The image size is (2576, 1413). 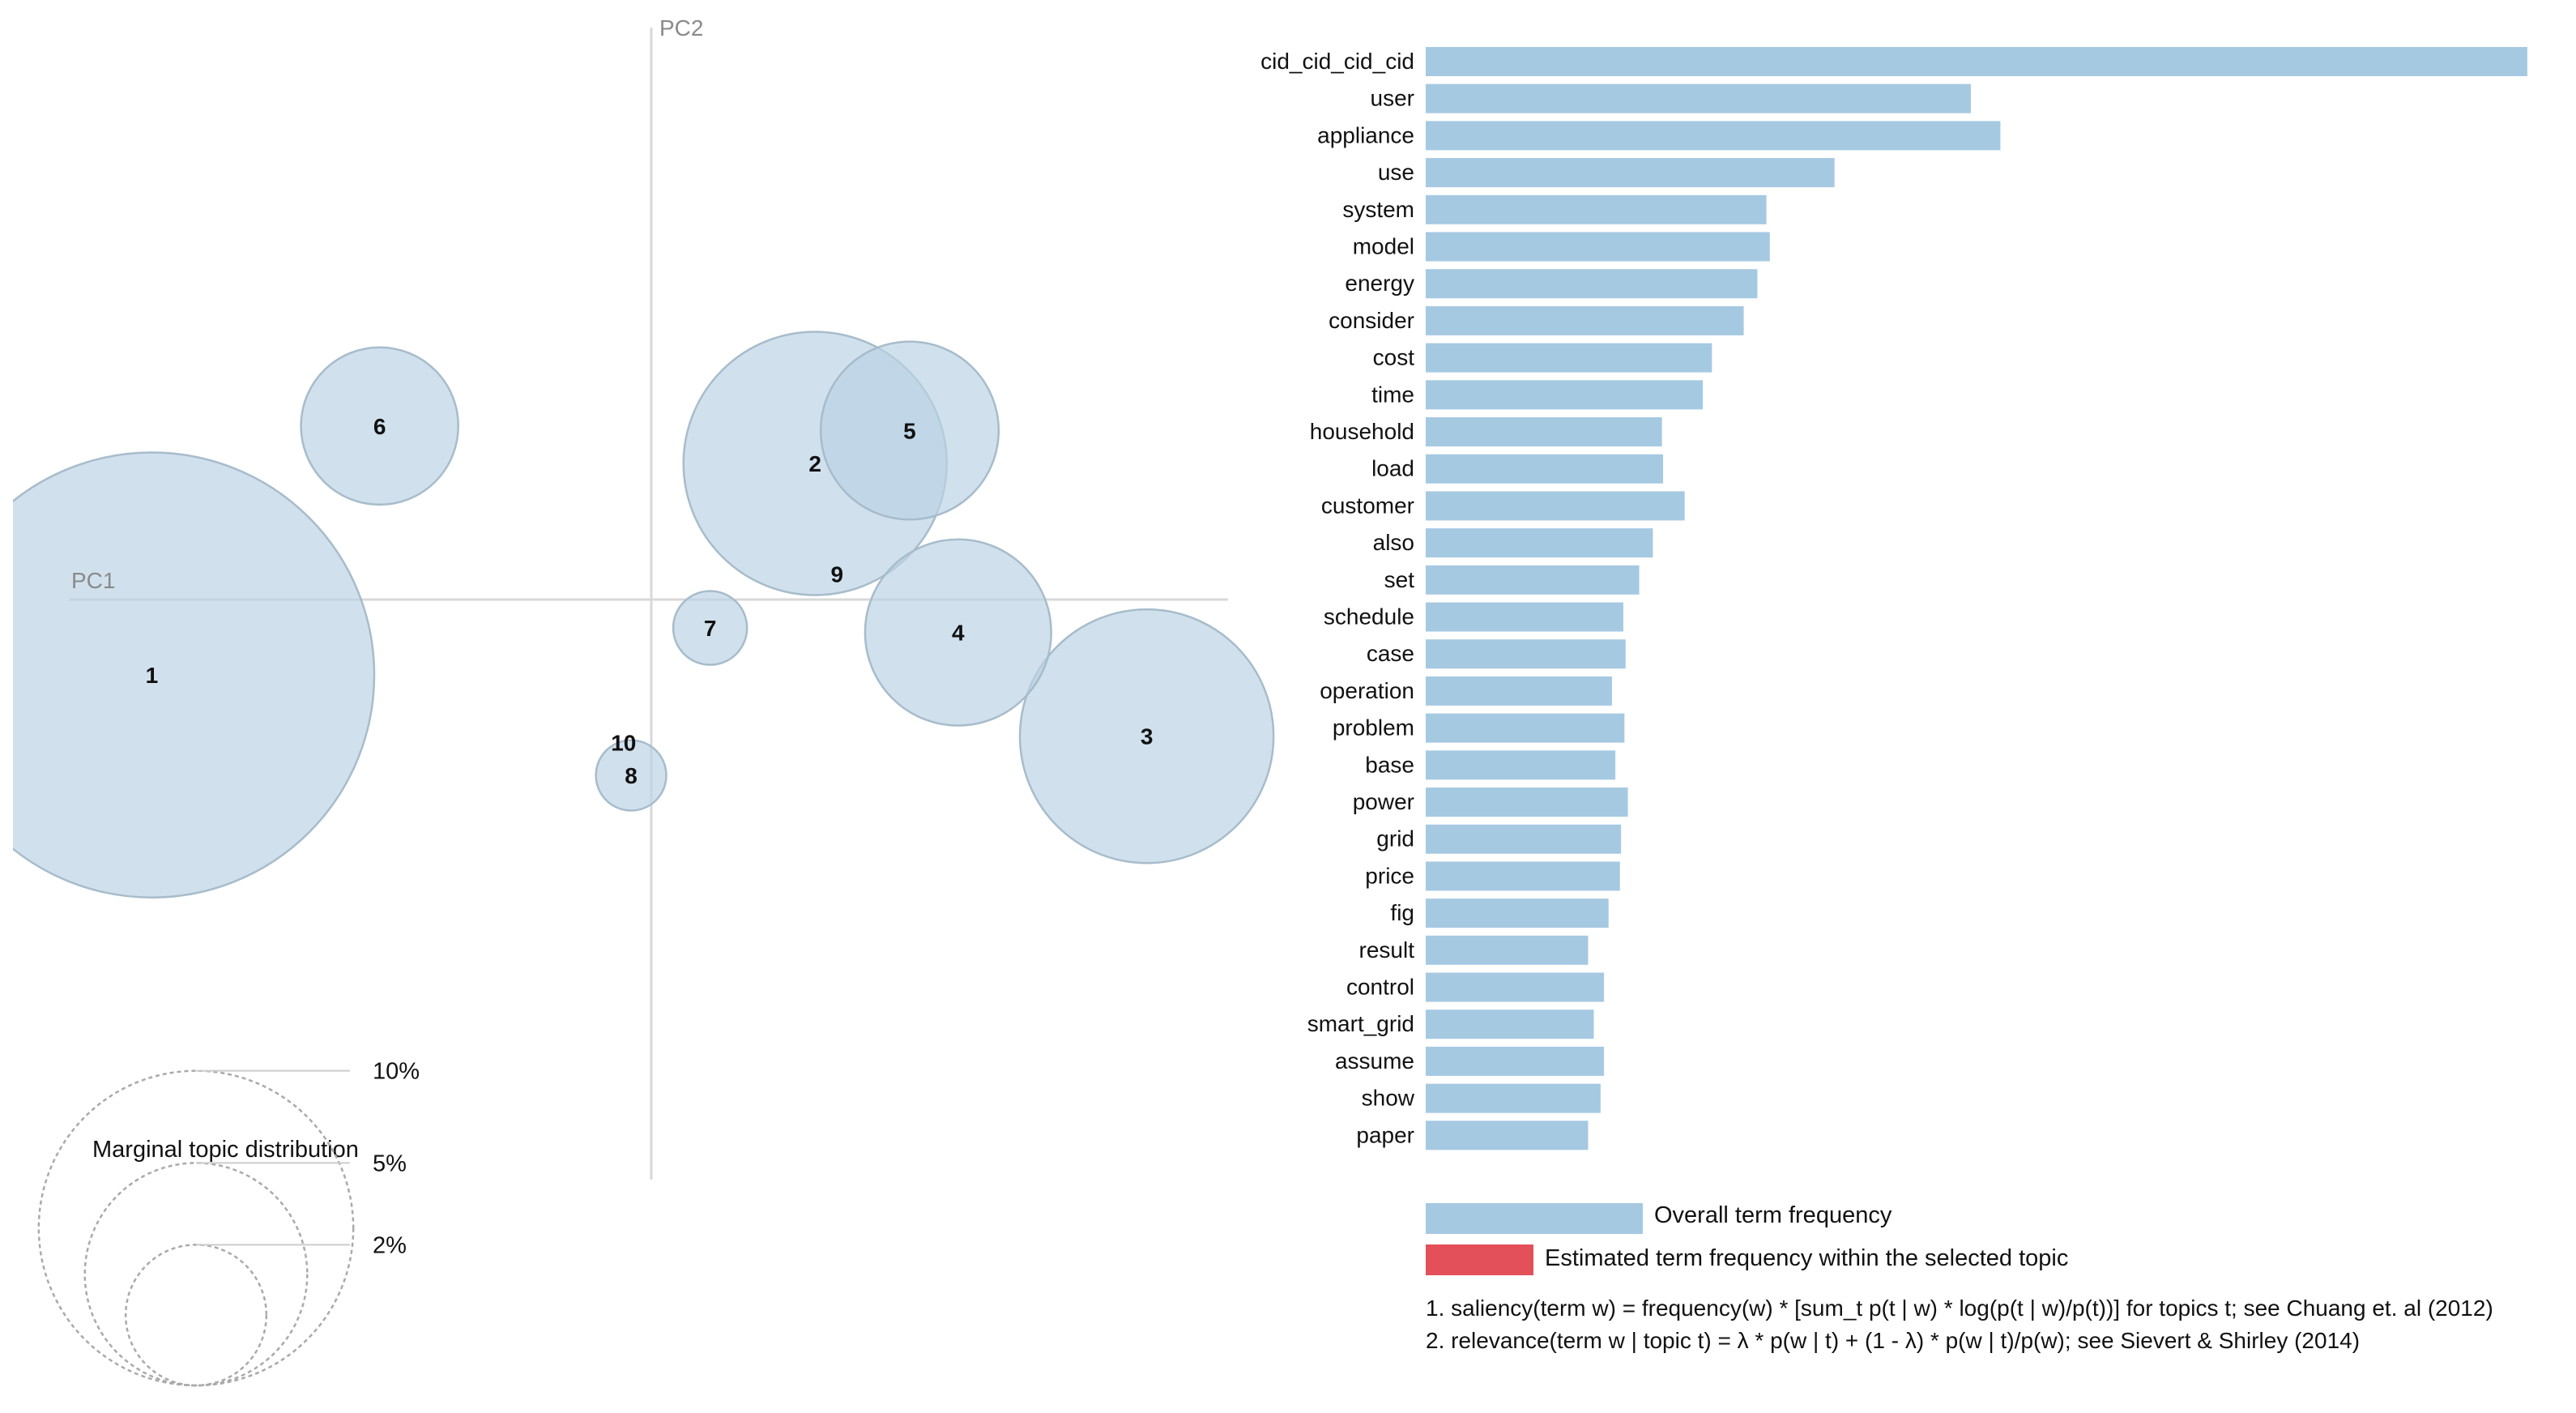 What do you see at coordinates (1515, 1061) in the screenshot?
I see `term-bar-assume` at bounding box center [1515, 1061].